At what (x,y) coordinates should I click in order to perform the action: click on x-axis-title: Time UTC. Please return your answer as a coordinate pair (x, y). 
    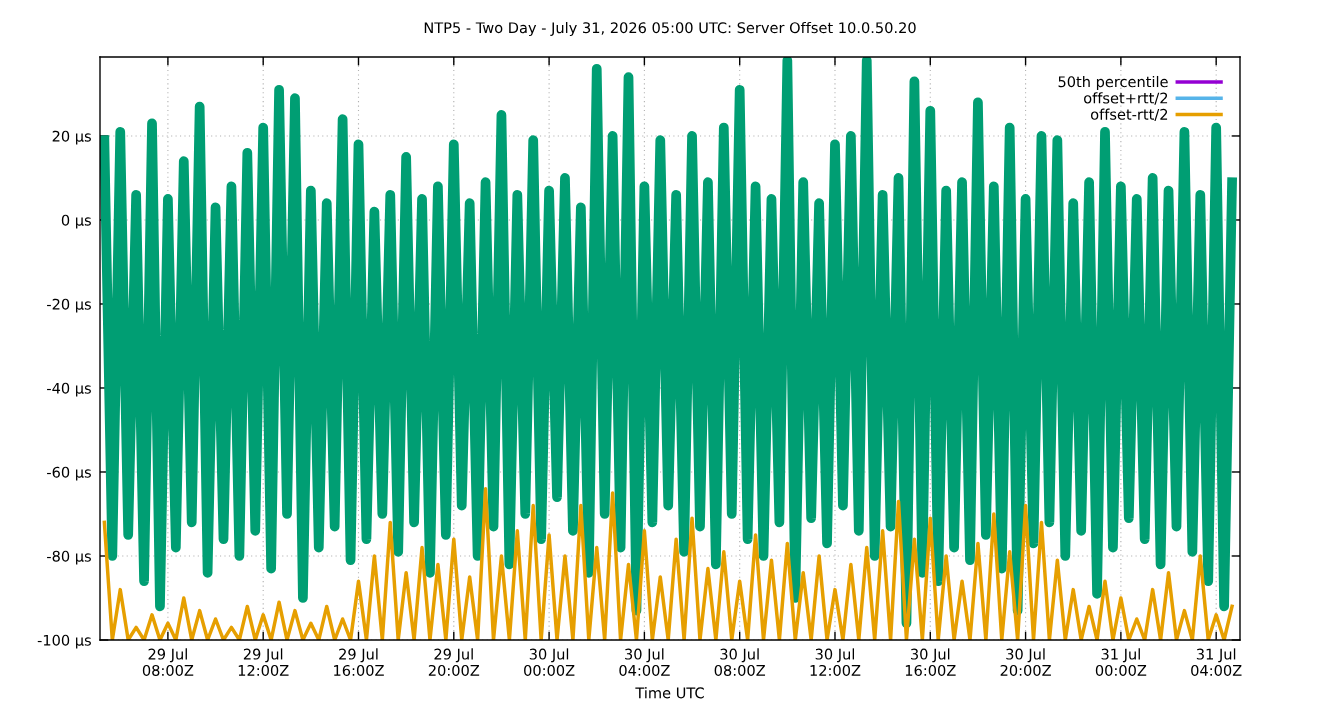
    Looking at the image, I should click on (669, 693).